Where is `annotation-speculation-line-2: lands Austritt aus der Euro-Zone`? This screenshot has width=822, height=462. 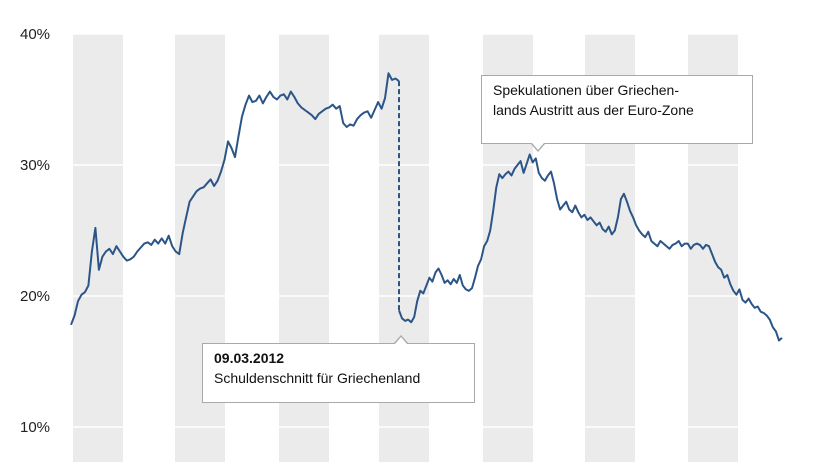 annotation-speculation-line-2: lands Austritt aus der Euro-Zone is located at coordinates (593, 110).